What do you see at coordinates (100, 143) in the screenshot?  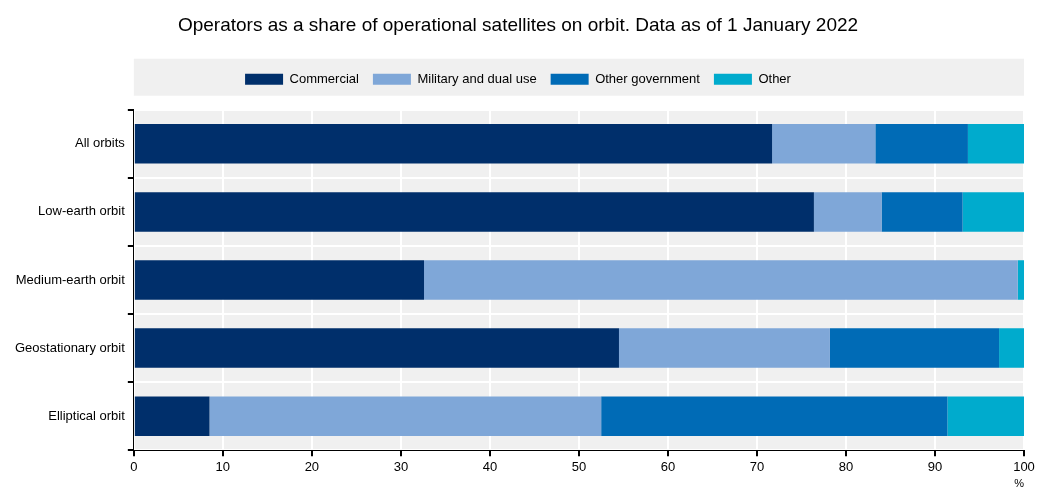 I see `y-tick-label: All orbits` at bounding box center [100, 143].